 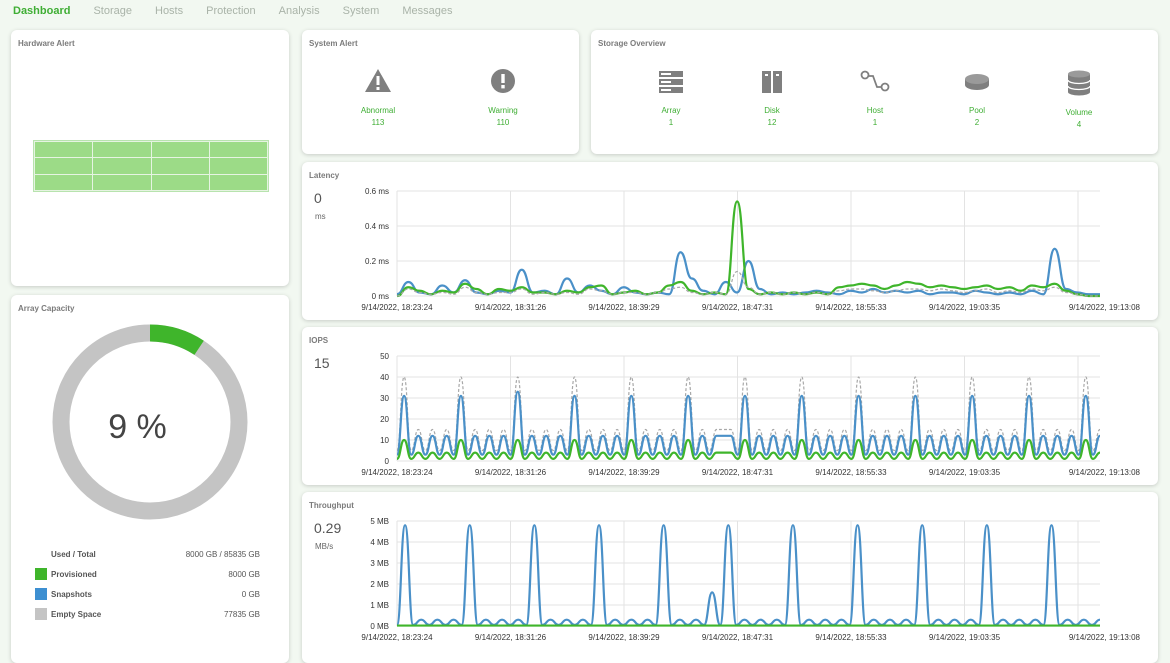 What do you see at coordinates (112, 11) in the screenshot?
I see `nav-tab-storage: Storage` at bounding box center [112, 11].